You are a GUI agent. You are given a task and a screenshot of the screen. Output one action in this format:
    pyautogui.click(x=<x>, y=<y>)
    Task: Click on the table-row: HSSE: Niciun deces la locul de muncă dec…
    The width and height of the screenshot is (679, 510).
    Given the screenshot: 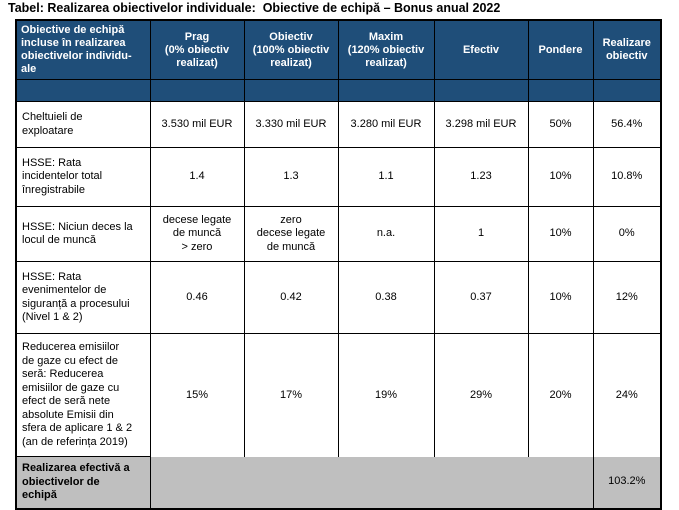 What is the action you would take?
    pyautogui.click(x=338, y=234)
    